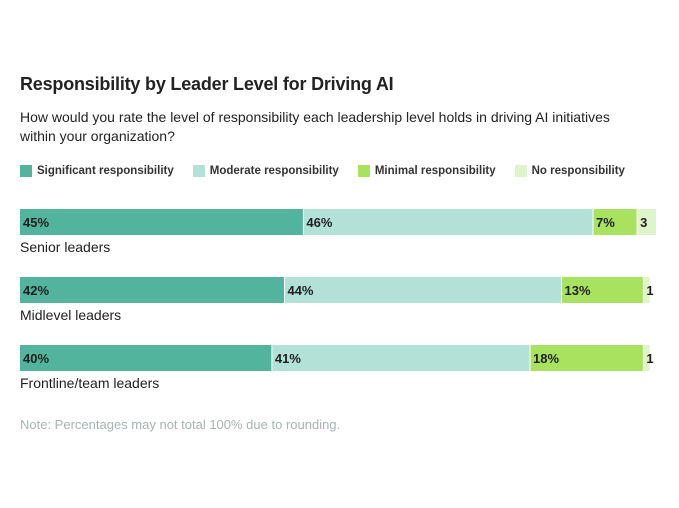 The image size is (679, 508). I want to click on bar-frontline-team-leaders-moderate-responsibility, so click(401, 358).